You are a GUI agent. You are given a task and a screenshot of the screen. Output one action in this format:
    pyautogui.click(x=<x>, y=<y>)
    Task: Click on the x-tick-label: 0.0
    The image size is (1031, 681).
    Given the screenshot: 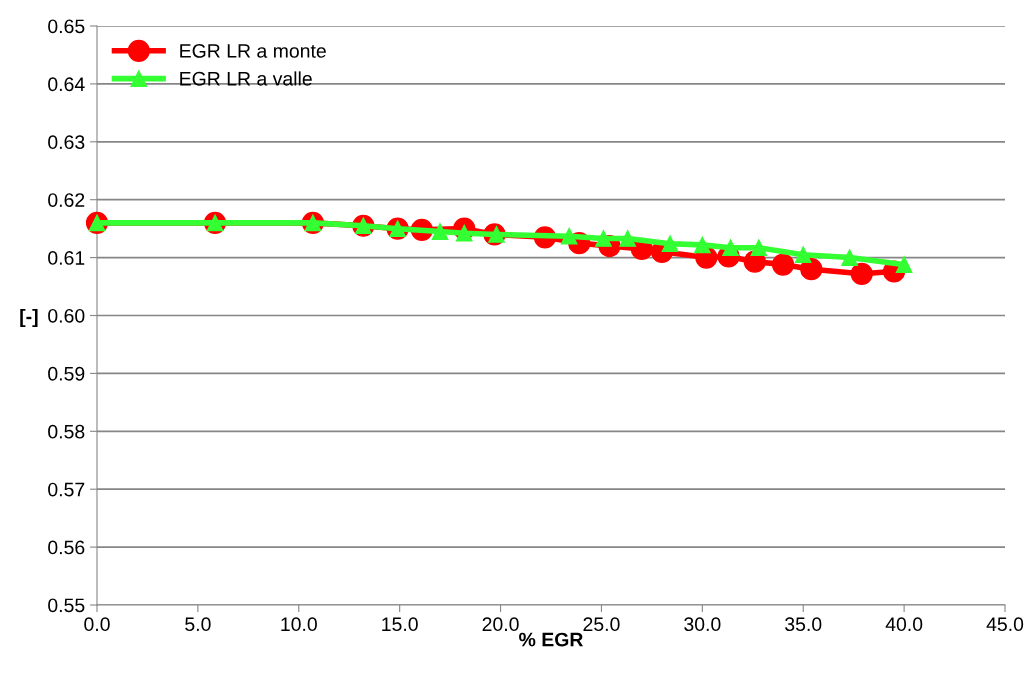 What is the action you would take?
    pyautogui.click(x=97, y=624)
    